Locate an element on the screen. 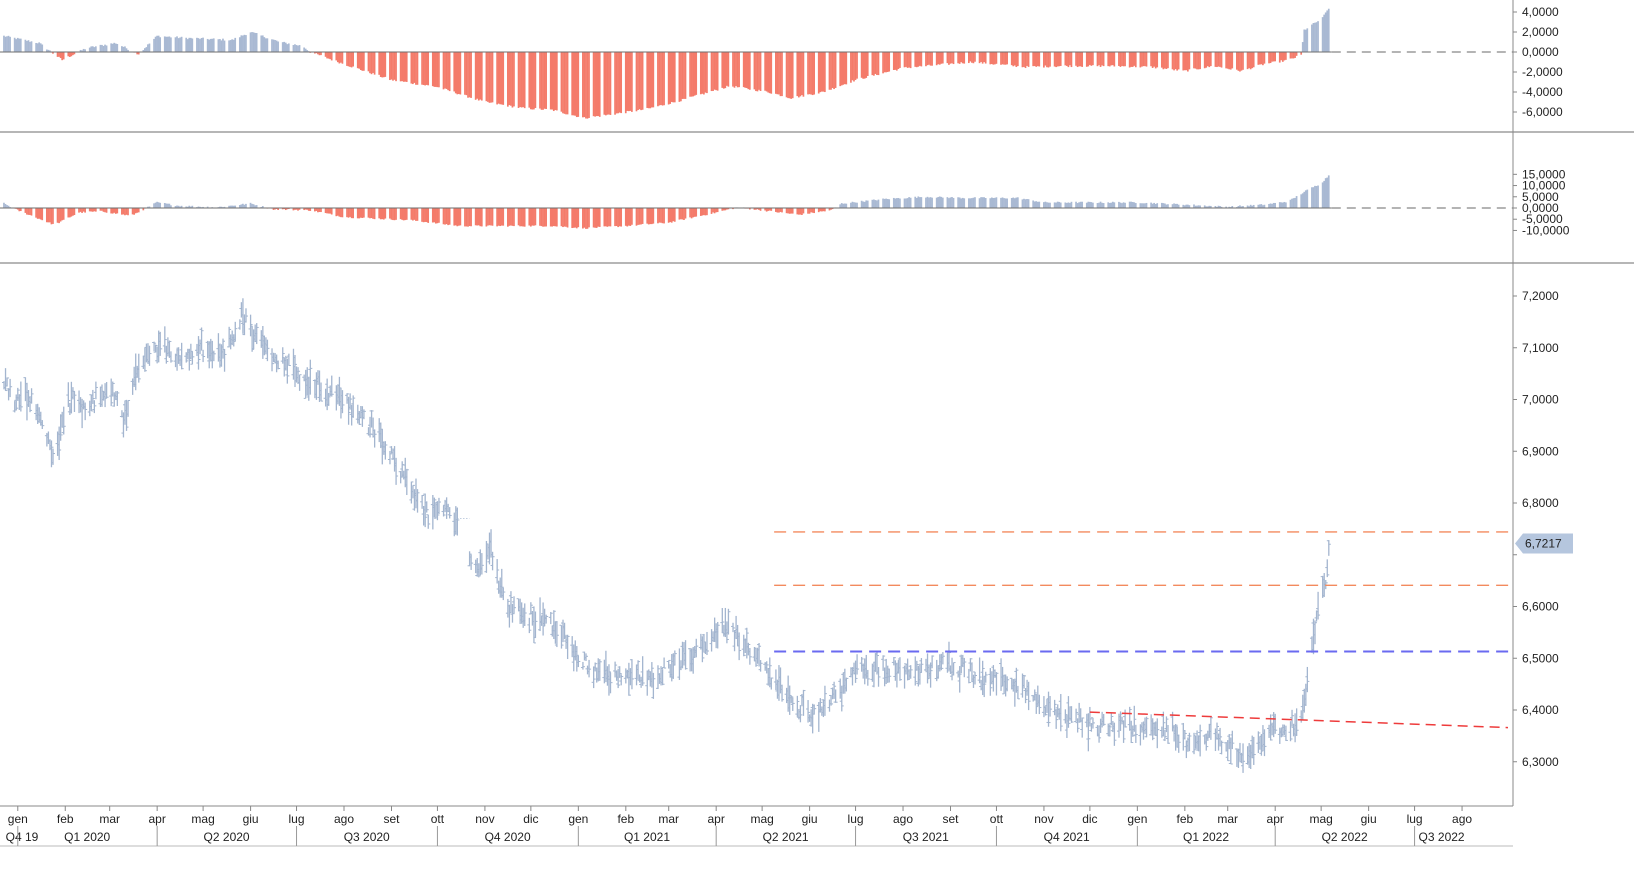  month-tick-label: lug is located at coordinates (297, 819).